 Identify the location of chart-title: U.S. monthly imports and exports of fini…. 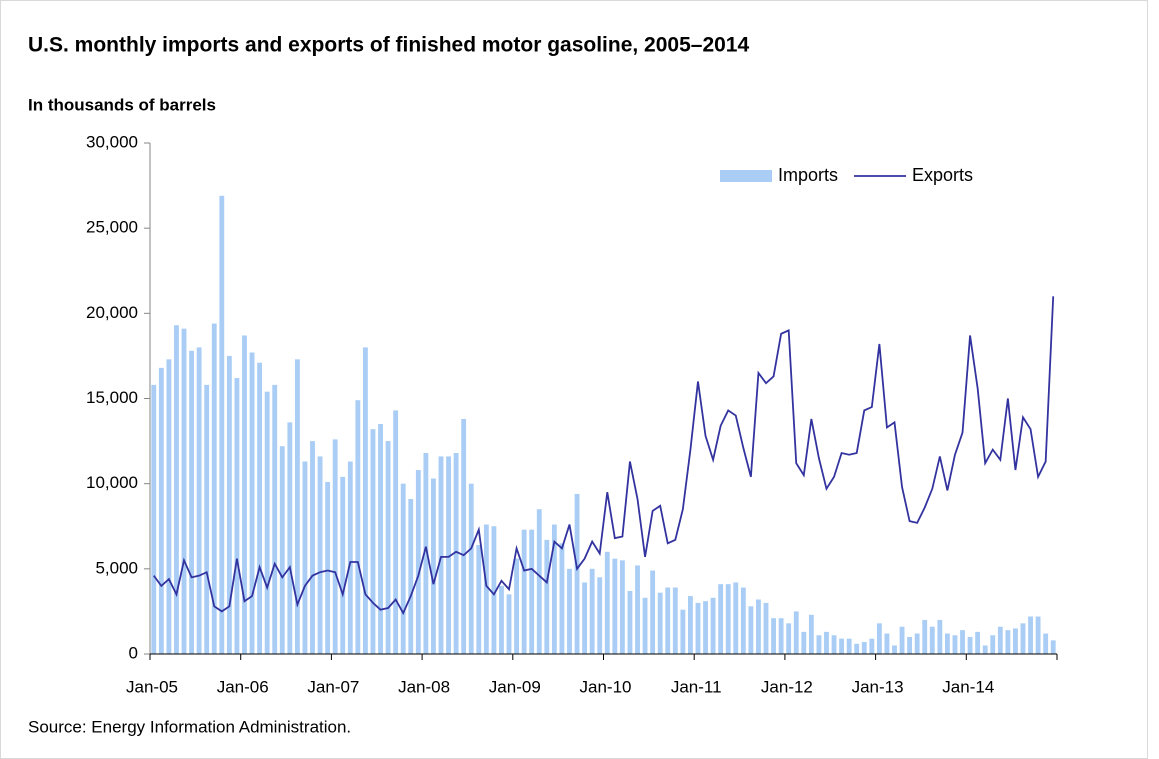
(388, 45).